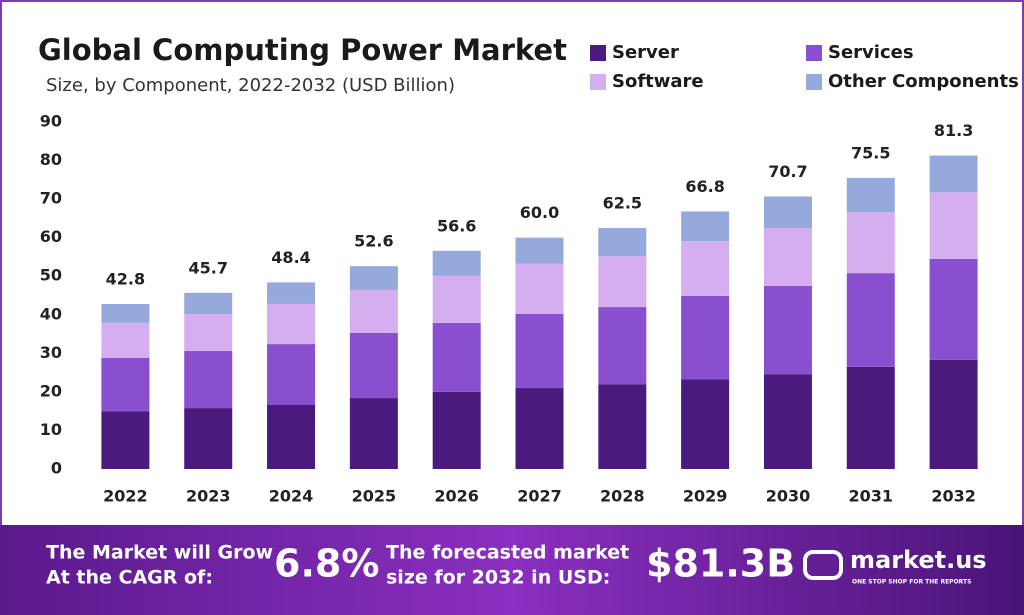 The image size is (1024, 615). Describe the element at coordinates (705, 496) in the screenshot. I see `x-tick-label: 2029` at that location.